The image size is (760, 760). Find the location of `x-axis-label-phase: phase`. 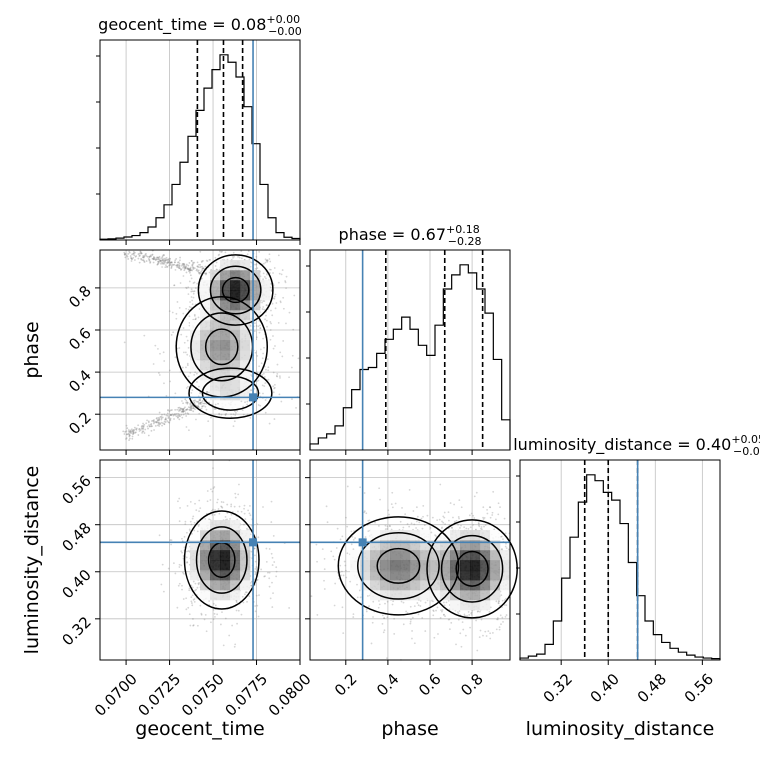

x-axis-label-phase: phase is located at coordinates (409, 729).